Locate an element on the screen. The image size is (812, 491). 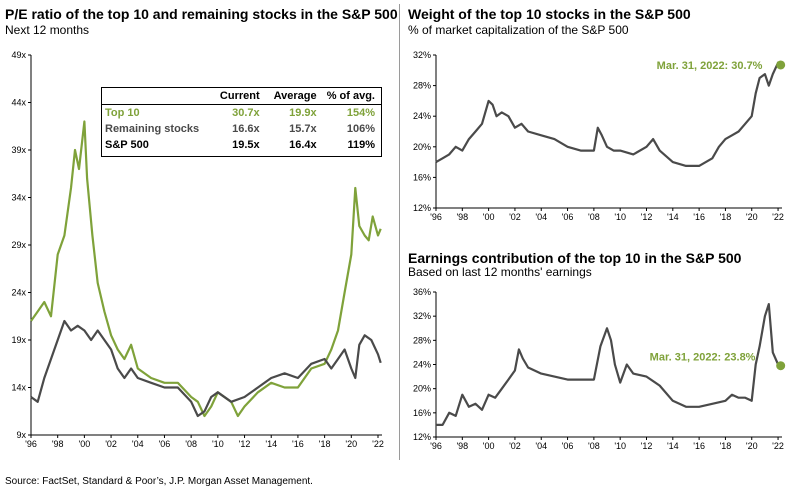
pe-table-header-pct: % of avg. is located at coordinates (348, 96).